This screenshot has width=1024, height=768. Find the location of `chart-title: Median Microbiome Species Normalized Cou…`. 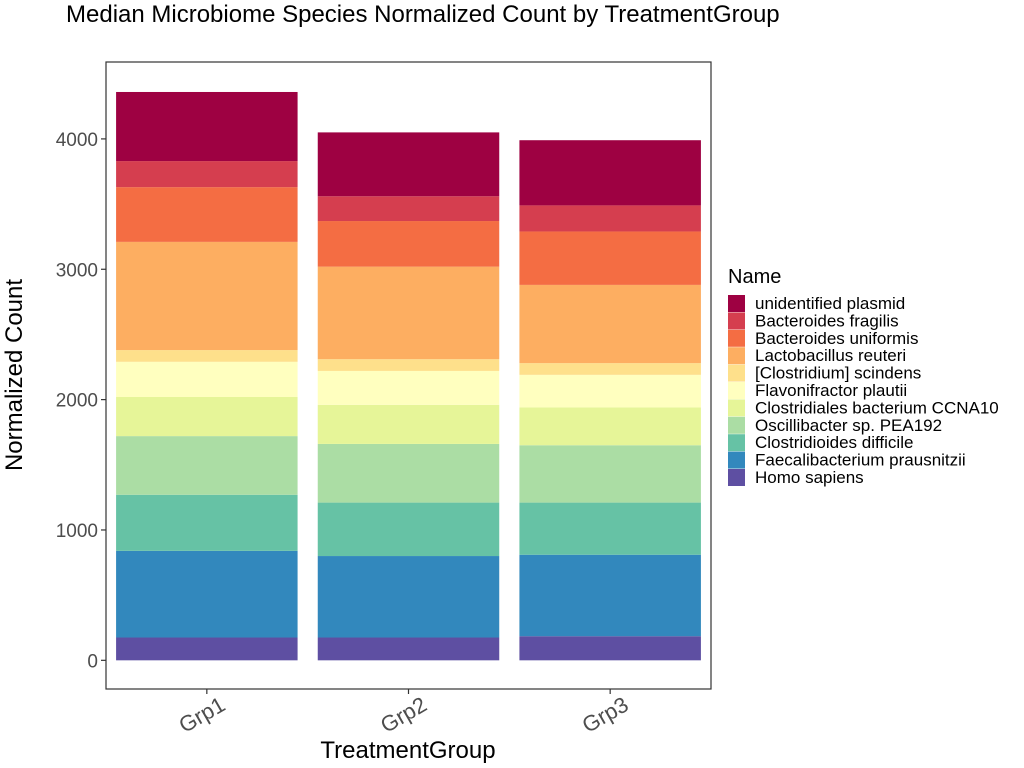

chart-title: Median Microbiome Species Normalized Cou… is located at coordinates (423, 14).